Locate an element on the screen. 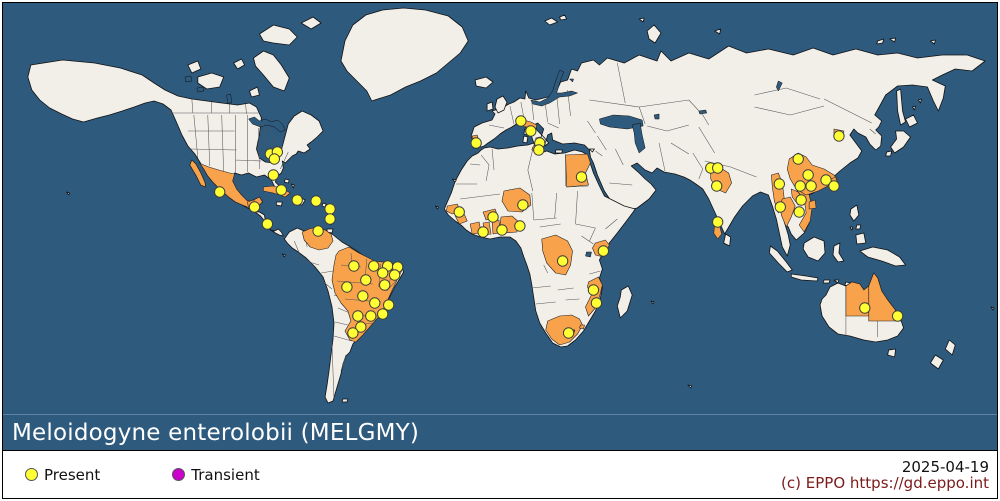 This screenshot has width=1000, height=501. borders-asia is located at coordinates (732, 124).